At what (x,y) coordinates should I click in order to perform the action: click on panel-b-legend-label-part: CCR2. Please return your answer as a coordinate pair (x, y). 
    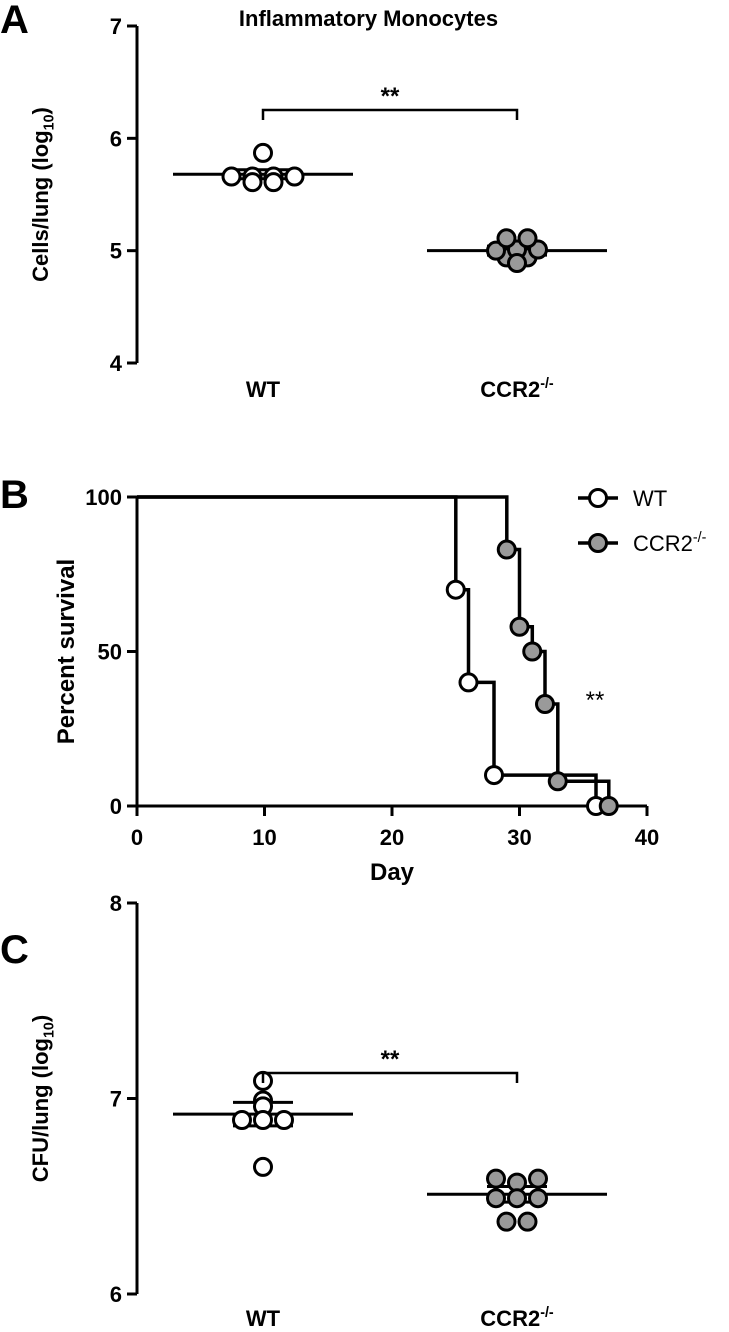
    Looking at the image, I should click on (663, 543).